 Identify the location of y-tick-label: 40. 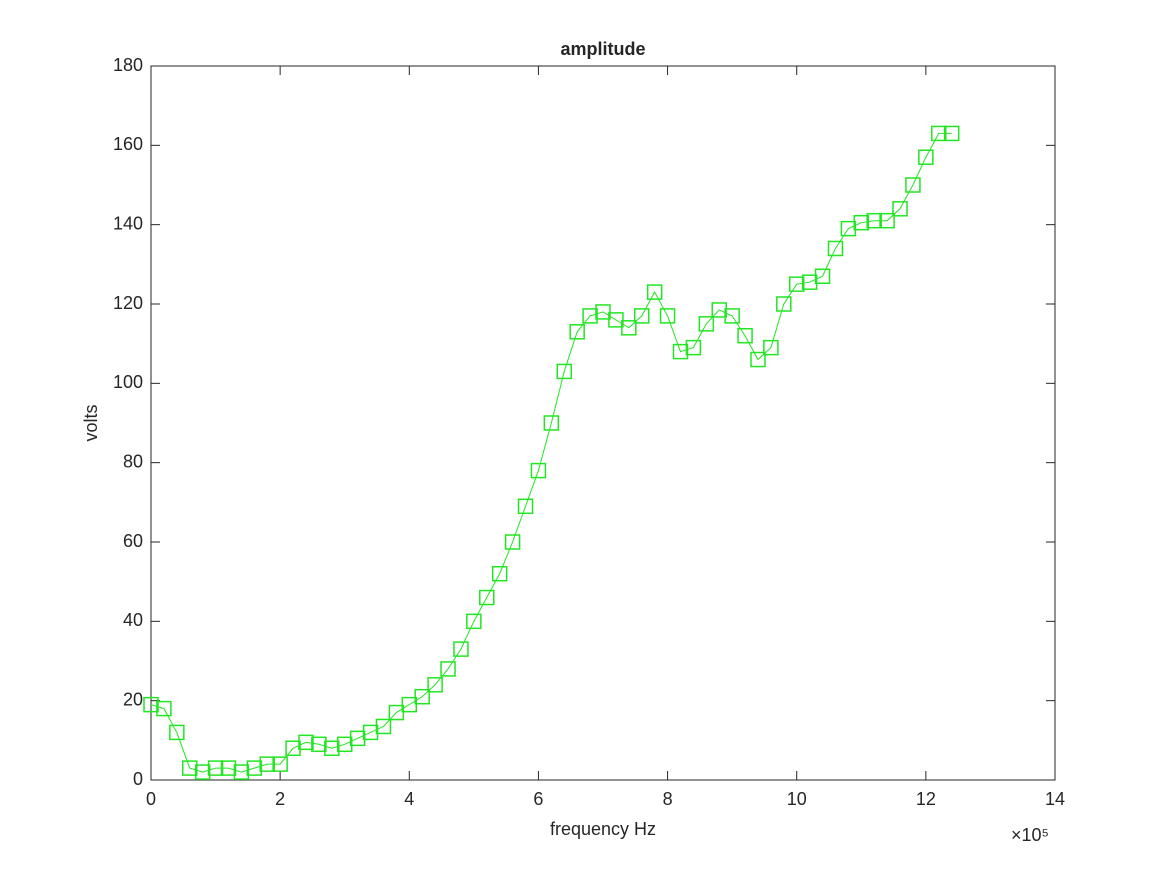
(133, 620).